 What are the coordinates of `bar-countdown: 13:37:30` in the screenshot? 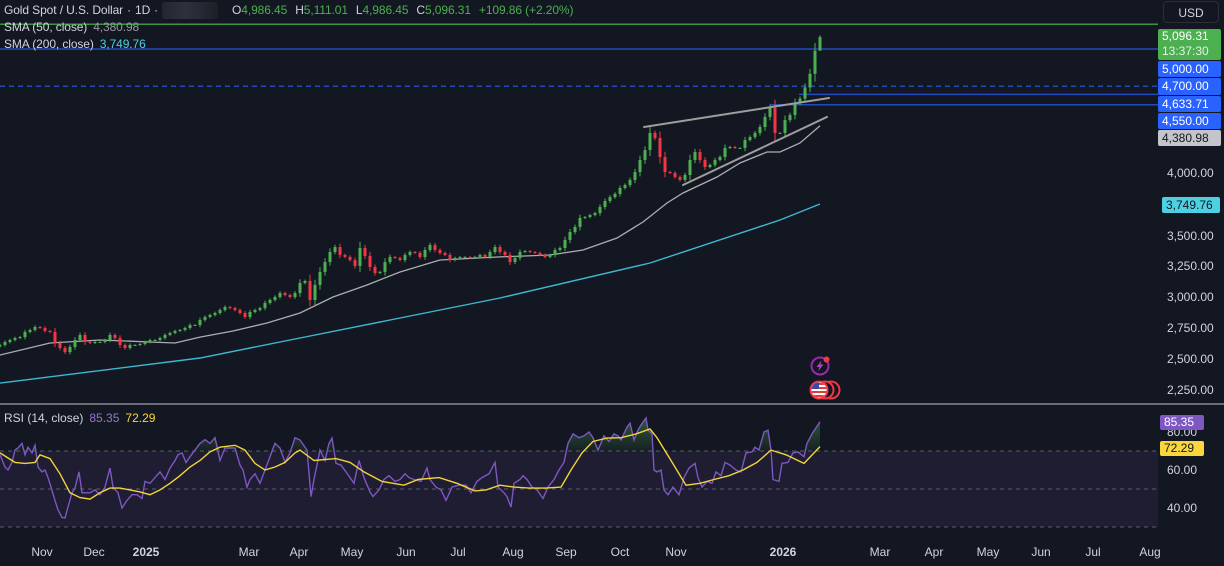 It's located at (1185, 51).